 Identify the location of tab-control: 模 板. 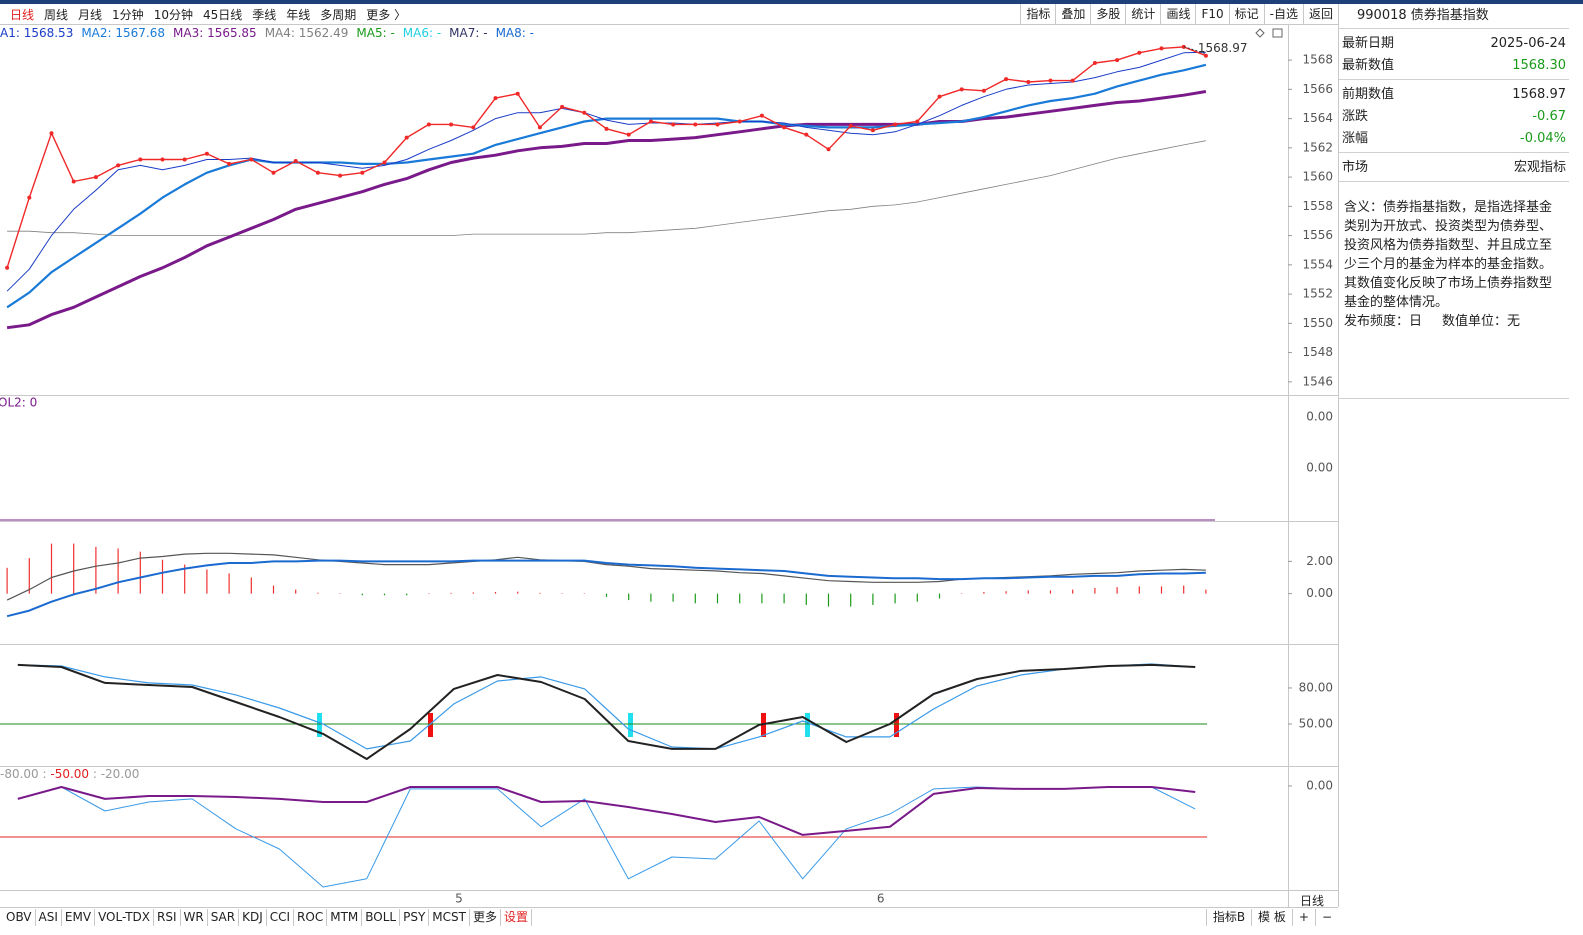
(1271, 917).